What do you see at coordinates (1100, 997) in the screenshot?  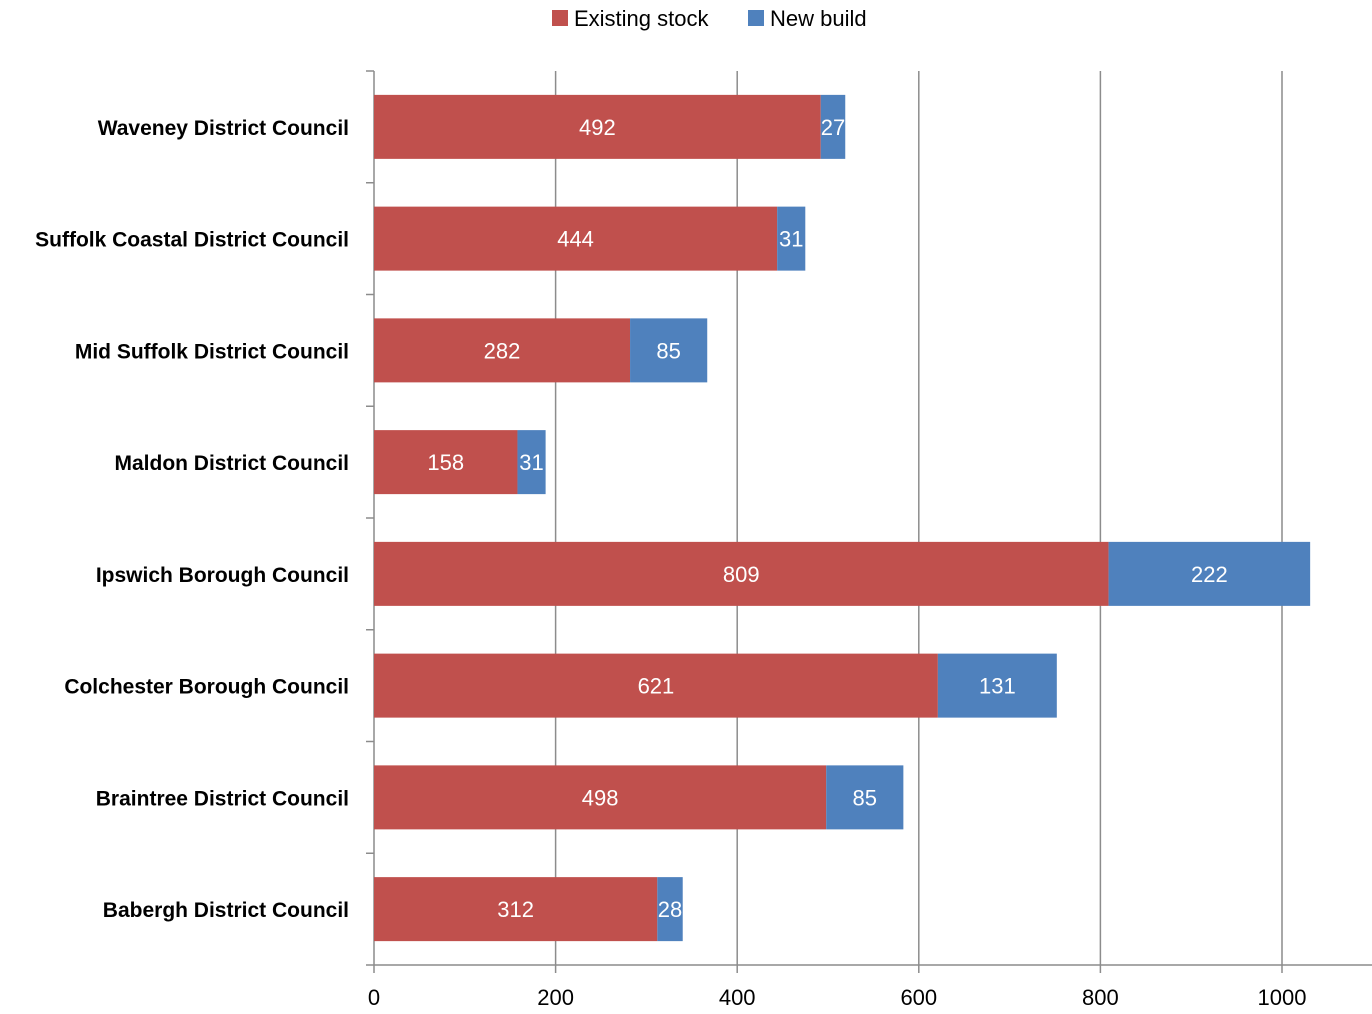 I see `x-tick-label: 800` at bounding box center [1100, 997].